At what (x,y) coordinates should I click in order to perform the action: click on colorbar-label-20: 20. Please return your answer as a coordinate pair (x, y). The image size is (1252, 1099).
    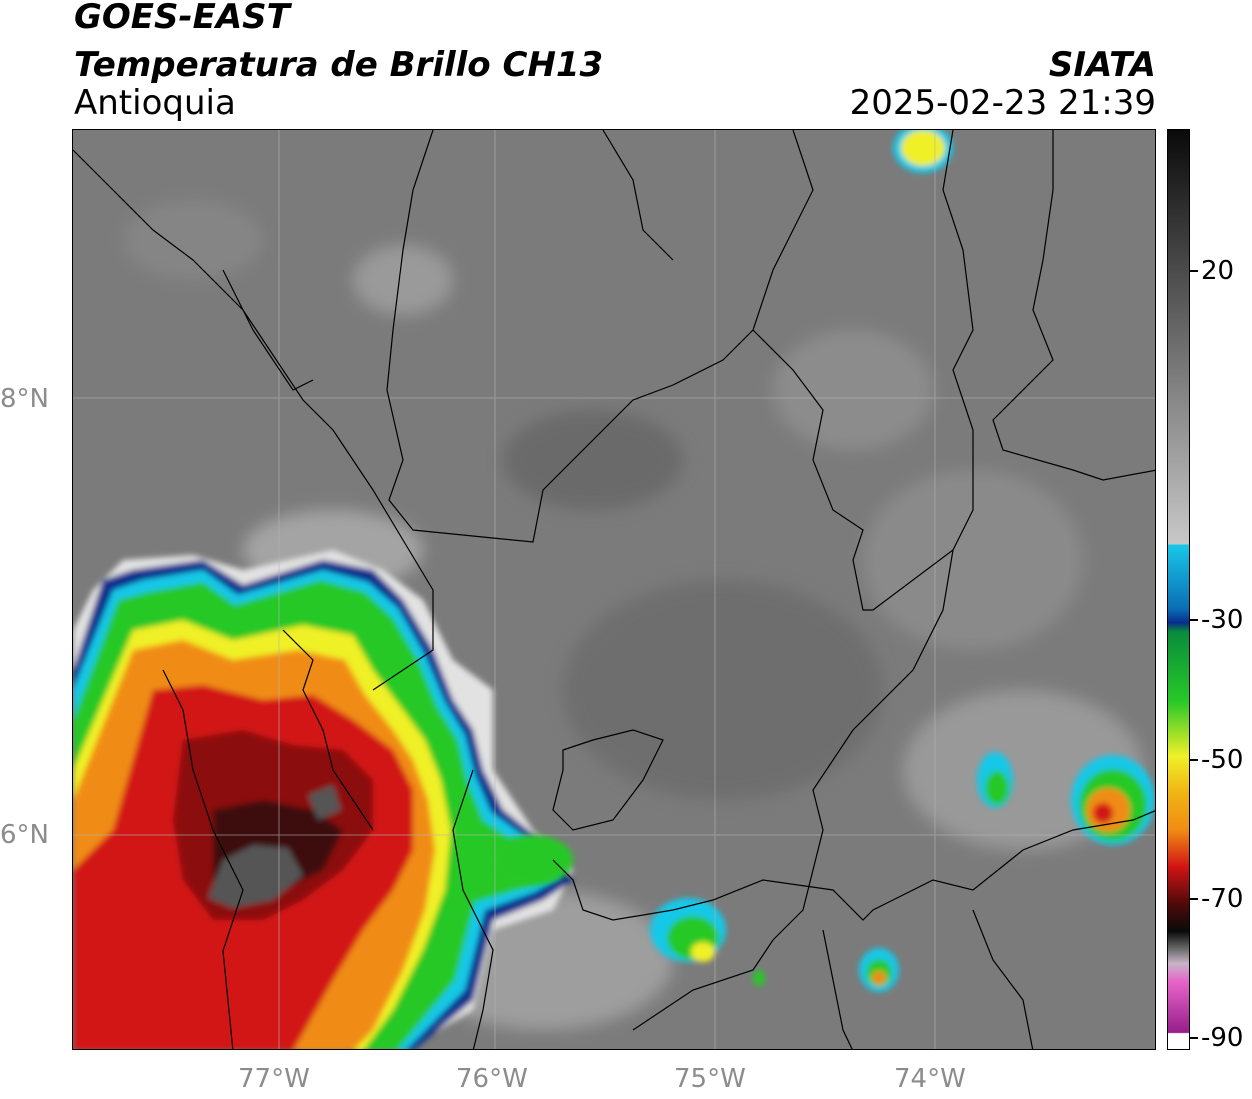
    Looking at the image, I should click on (1218, 271).